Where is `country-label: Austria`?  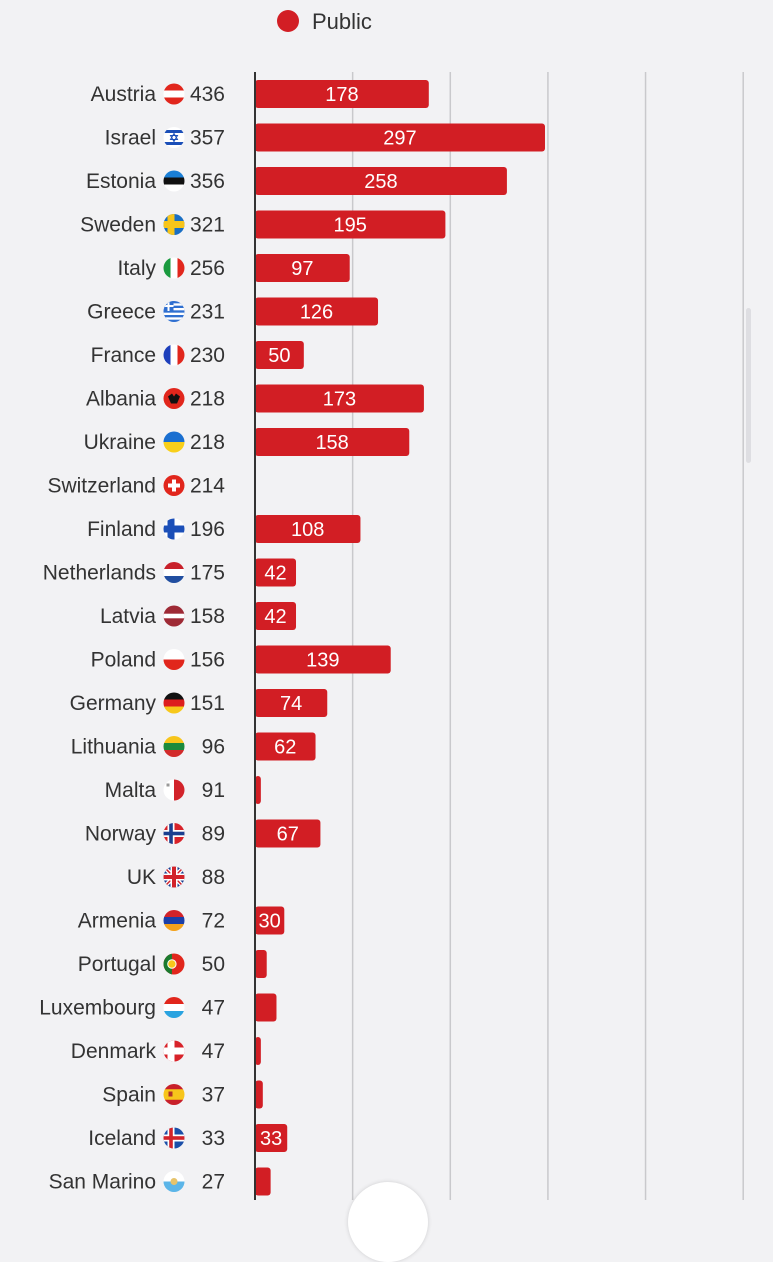
country-label: Austria is located at coordinates (124, 94).